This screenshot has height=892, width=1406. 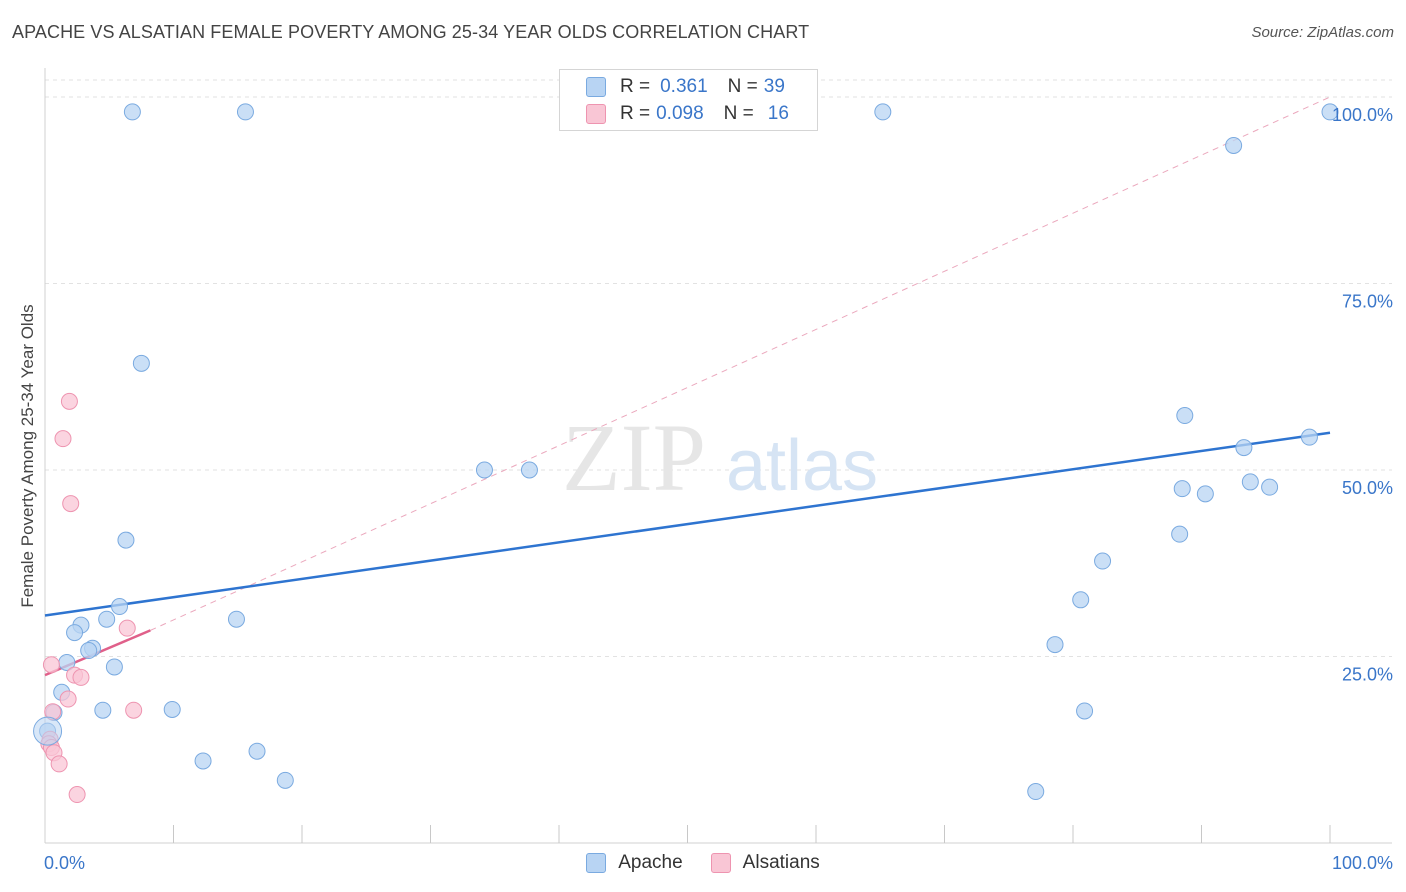 I want to click on watermark-atlas: atlas, so click(x=802, y=466).